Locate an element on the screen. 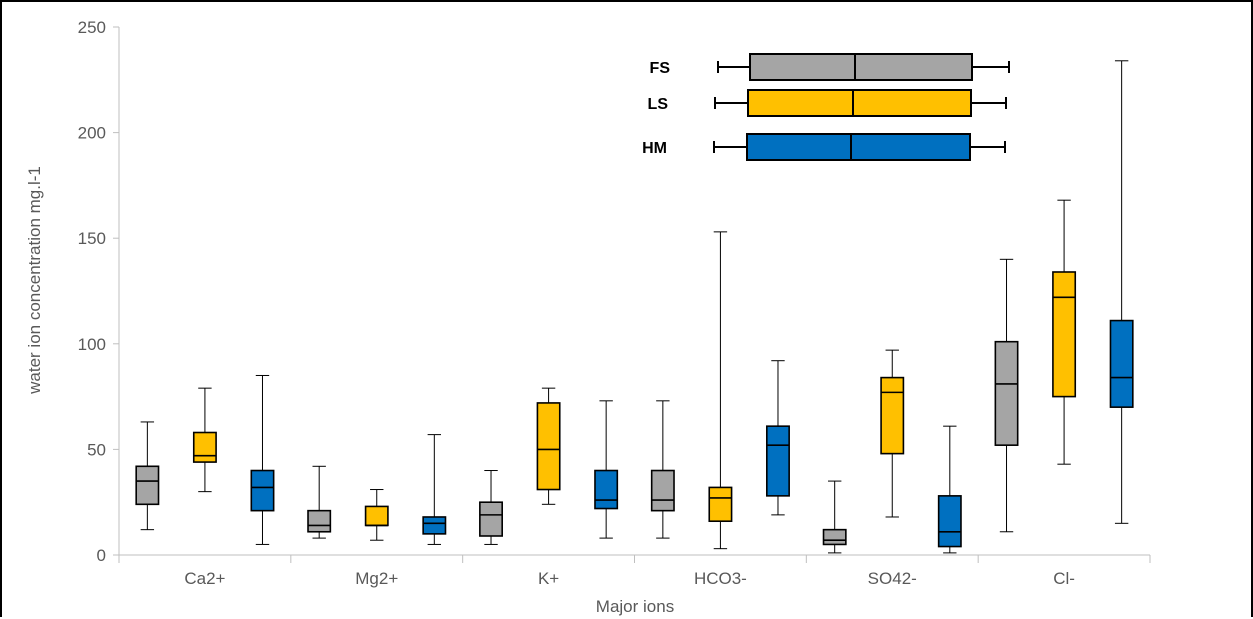 The height and width of the screenshot is (619, 1253). x-axis: Ca2+ Mg2+ K+ HCO3- SO42- Cl- is located at coordinates (634, 571).